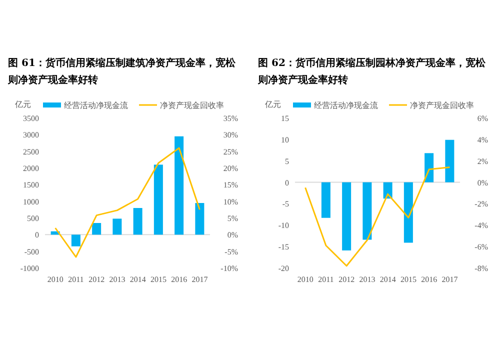 The height and width of the screenshot is (362, 500). Describe the element at coordinates (29, 268) in the screenshot. I see `y-tick-label: -1000` at that location.